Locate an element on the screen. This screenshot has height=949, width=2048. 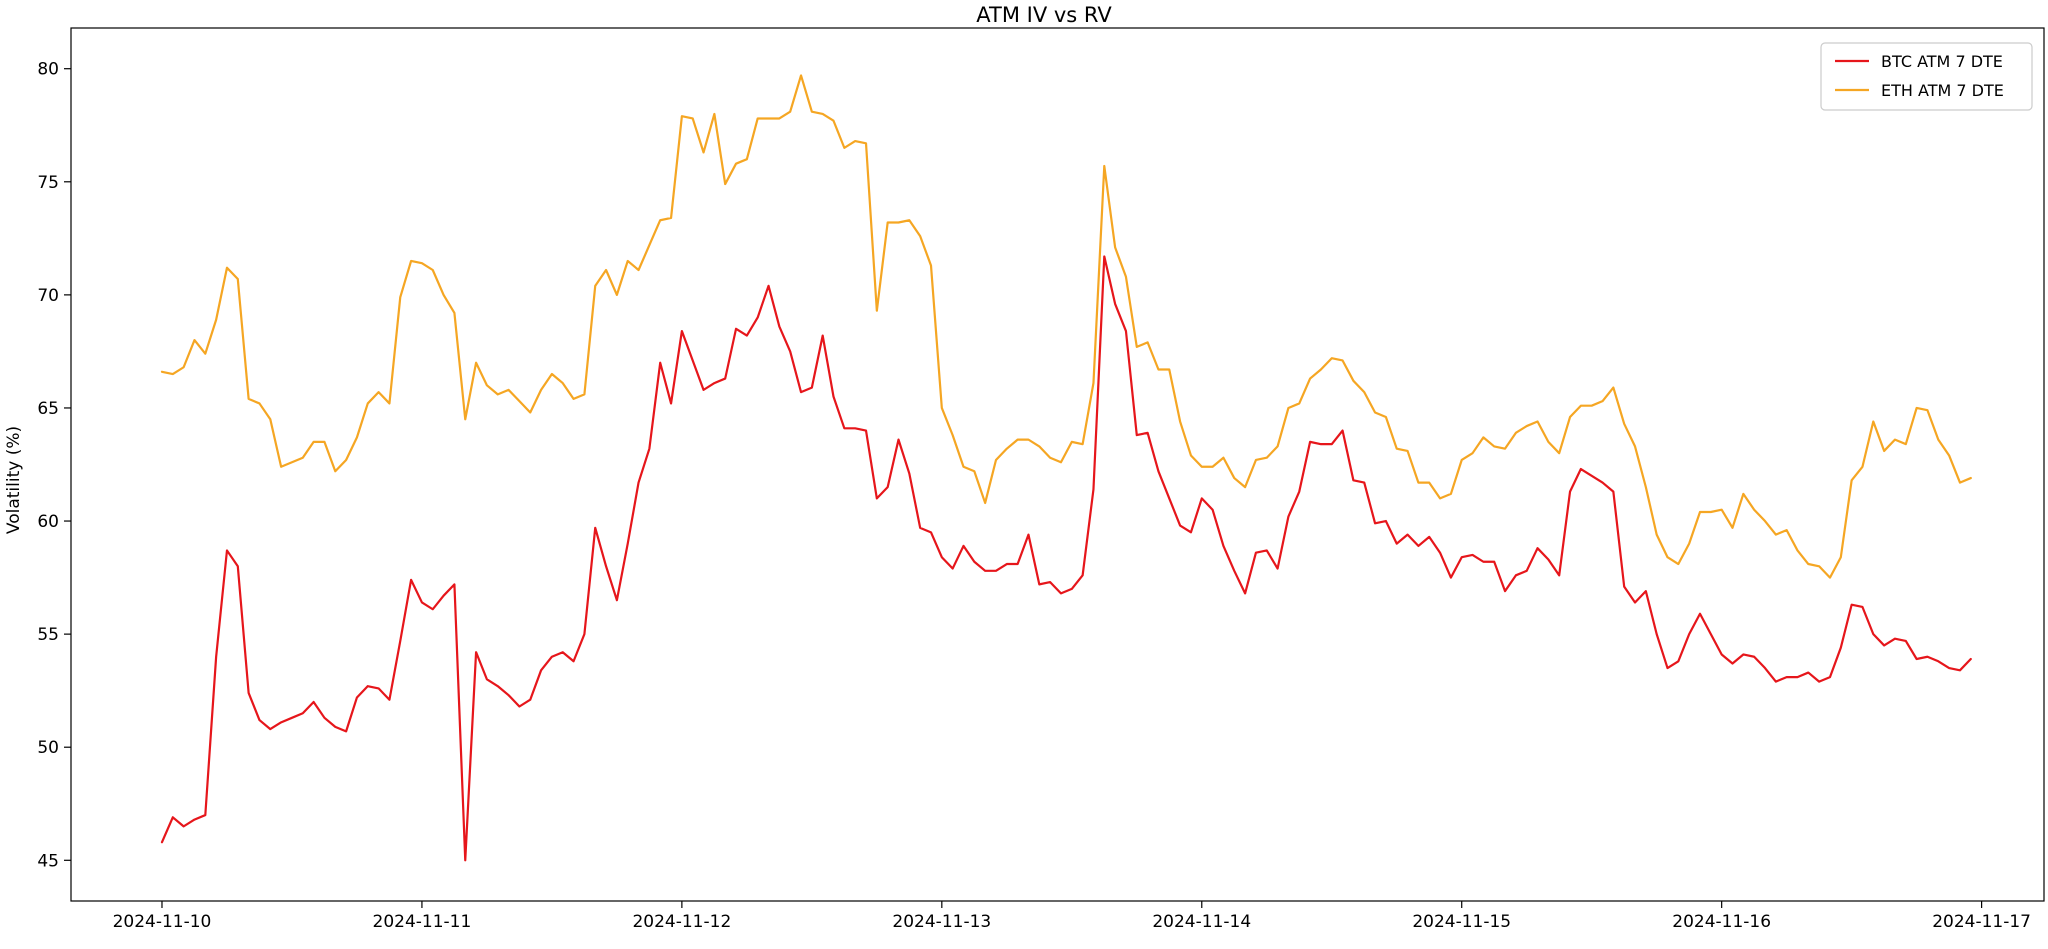
y-tick-label: 55 is located at coordinates (48, 635).